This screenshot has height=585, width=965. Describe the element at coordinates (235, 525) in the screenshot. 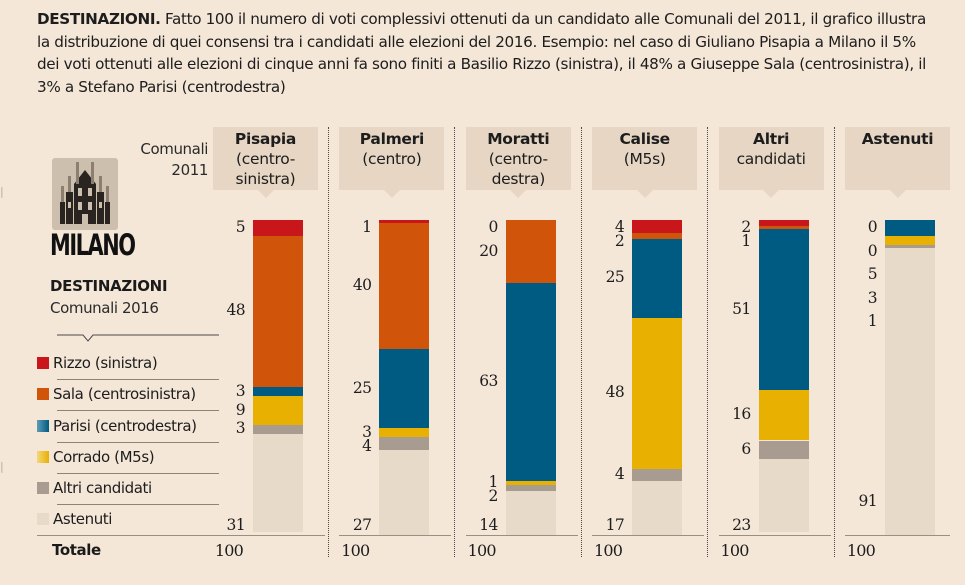

I see `data-label-astenuti: 31` at that location.